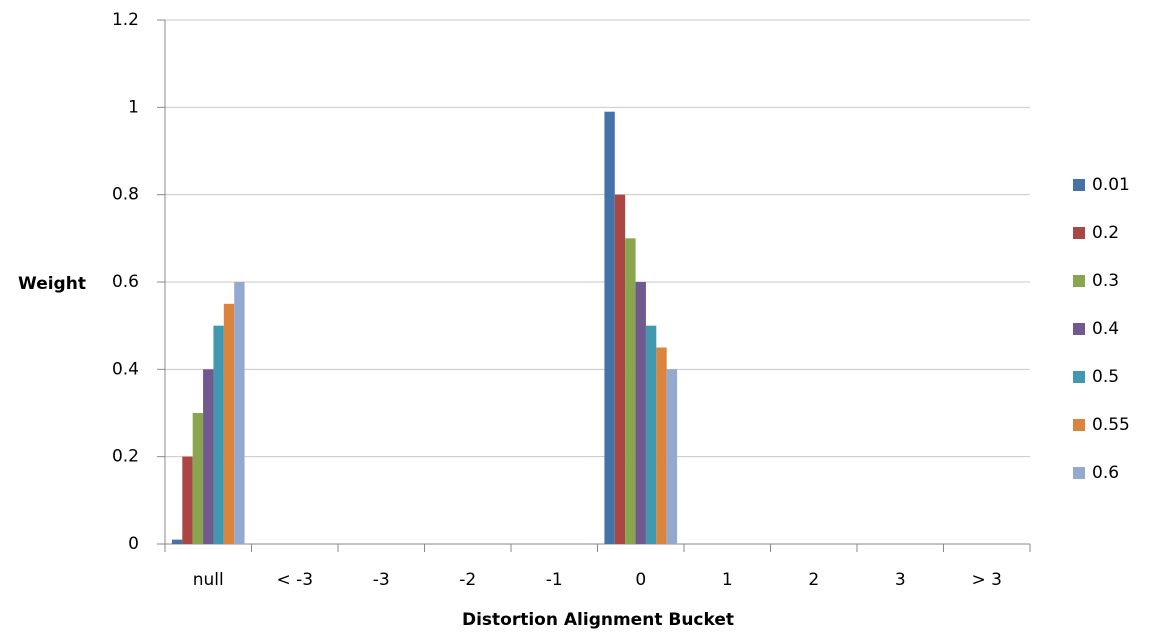 Image resolution: width=1150 pixels, height=635 pixels. What do you see at coordinates (1105, 233) in the screenshot?
I see `legend-label: 0.2` at bounding box center [1105, 233].